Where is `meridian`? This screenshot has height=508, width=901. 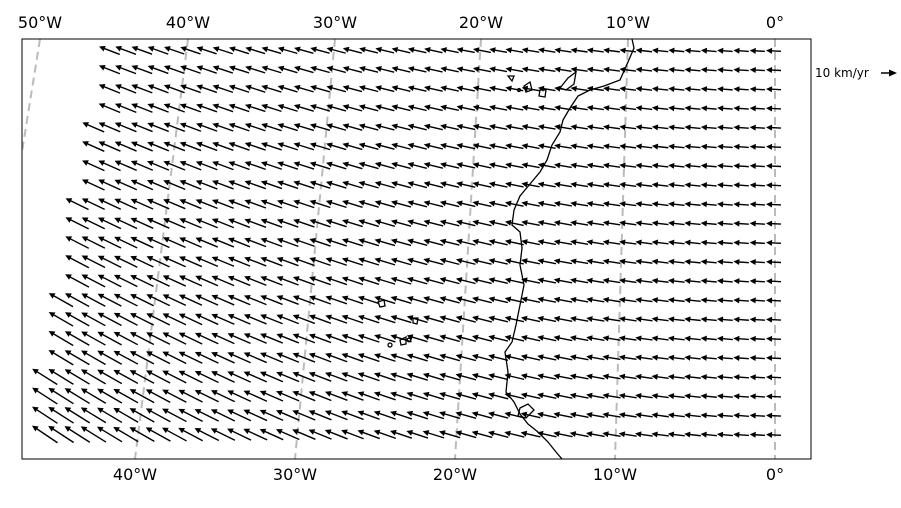 meridian is located at coordinates (621, 249).